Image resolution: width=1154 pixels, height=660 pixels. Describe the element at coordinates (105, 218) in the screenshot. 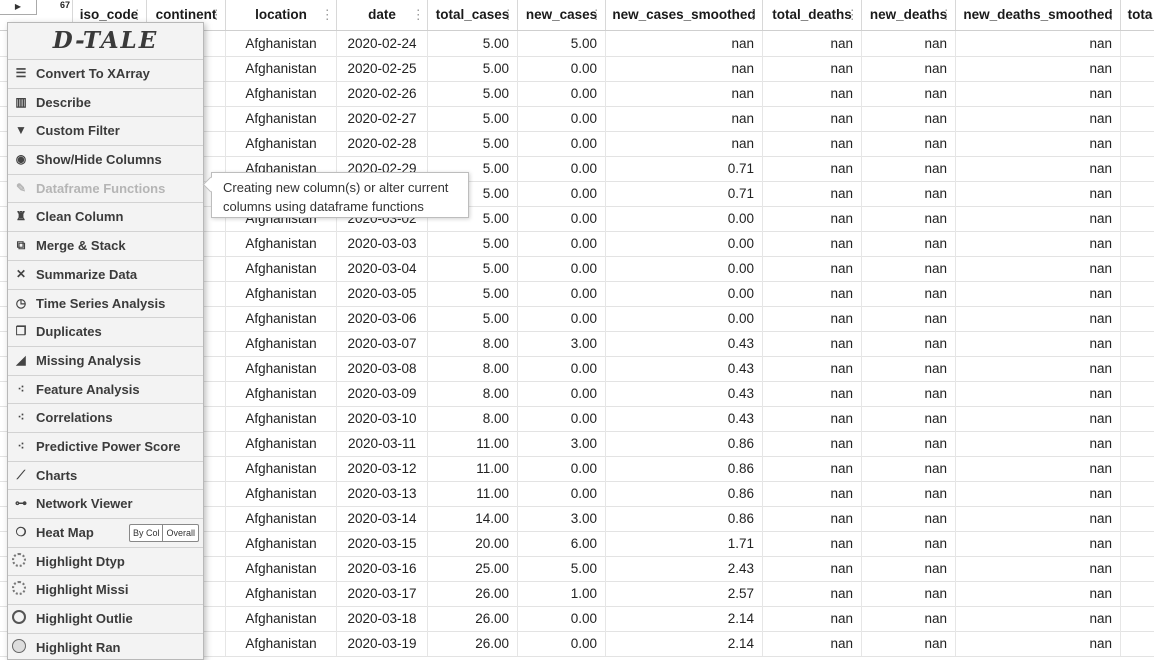

I see `menu-item-clean-column: ♜ Clean Column` at that location.